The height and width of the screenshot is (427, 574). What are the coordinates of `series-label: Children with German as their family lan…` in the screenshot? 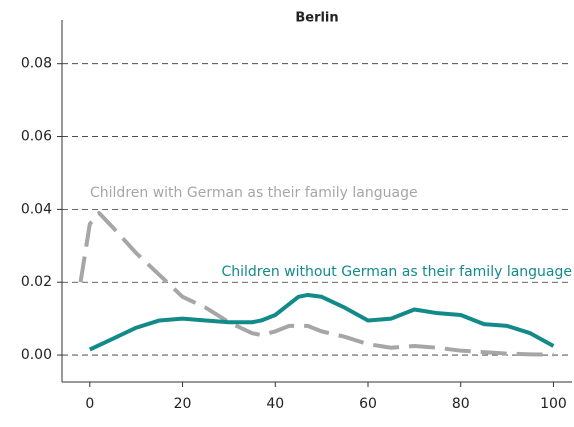 It's located at (254, 193).